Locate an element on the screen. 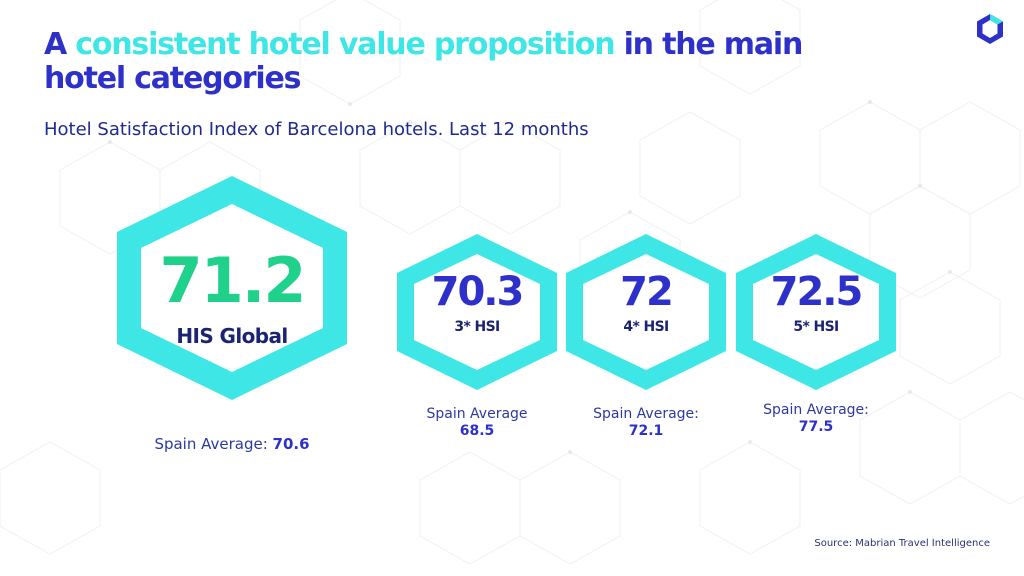 This screenshot has height=576, width=1024. metric-value: 72.5 is located at coordinates (817, 292).